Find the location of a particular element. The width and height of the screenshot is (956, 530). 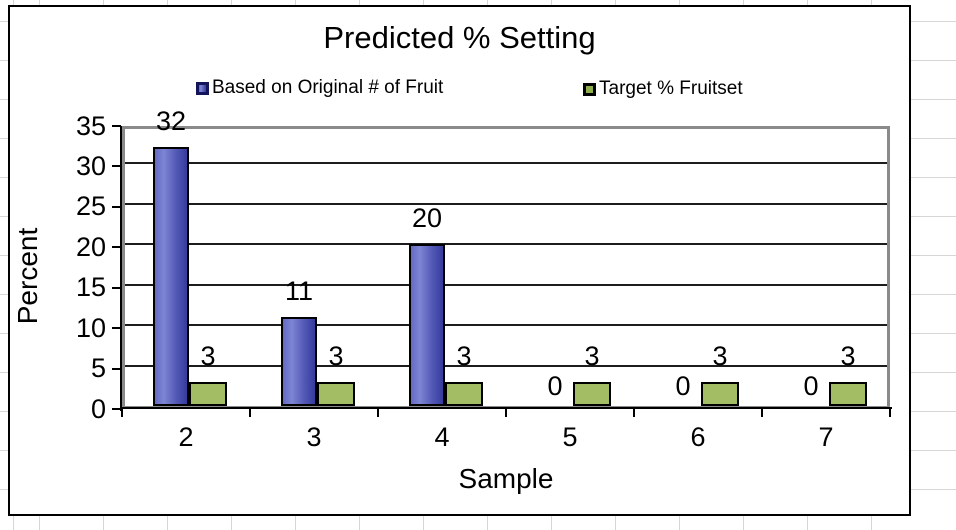

legend-marker-blue-icon is located at coordinates (202, 88).